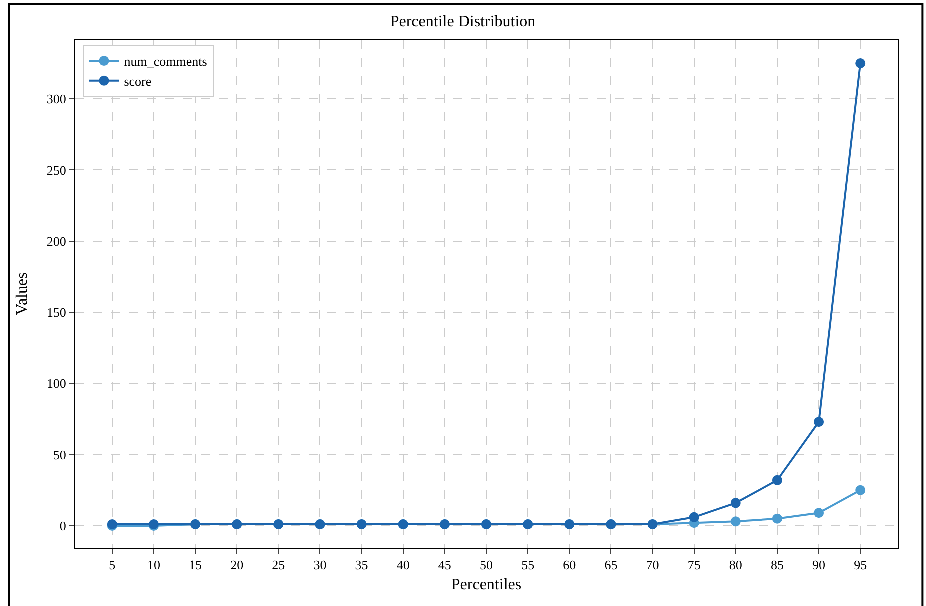 The width and height of the screenshot is (926, 606). I want to click on x-tick-label: 40, so click(403, 565).